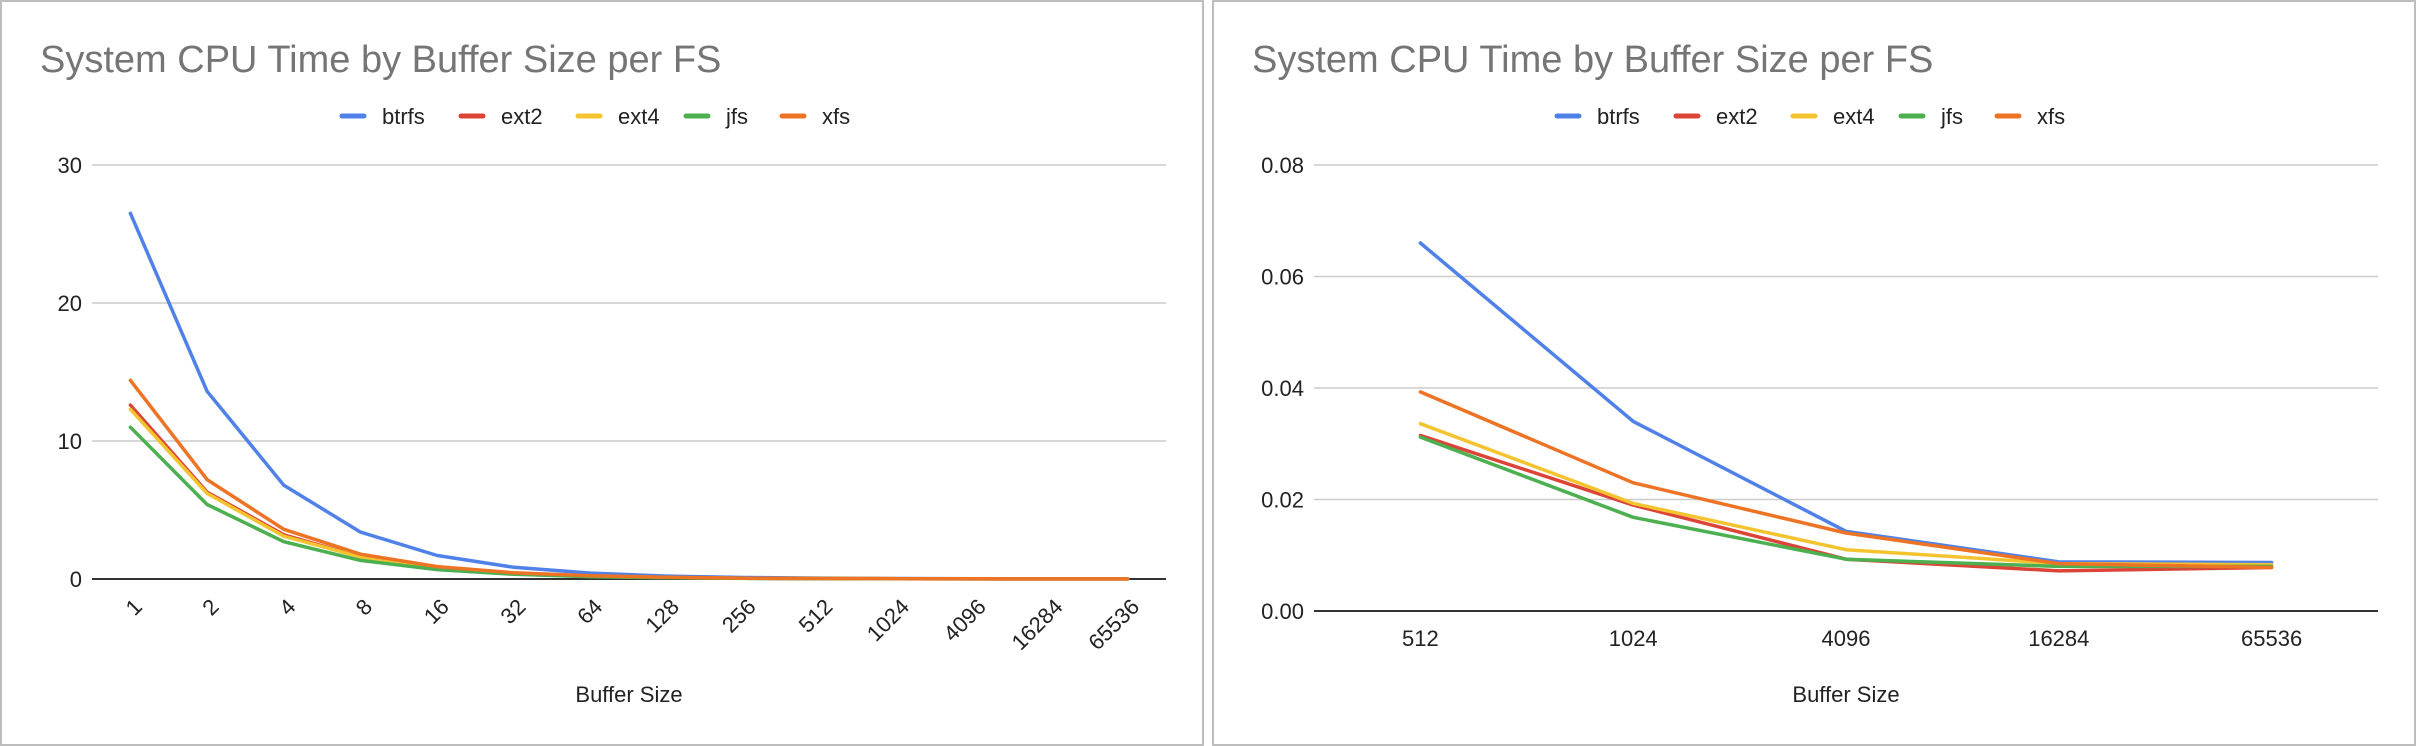  Describe the element at coordinates (1282, 277) in the screenshot. I see `y-tick-label: 0.06` at that location.